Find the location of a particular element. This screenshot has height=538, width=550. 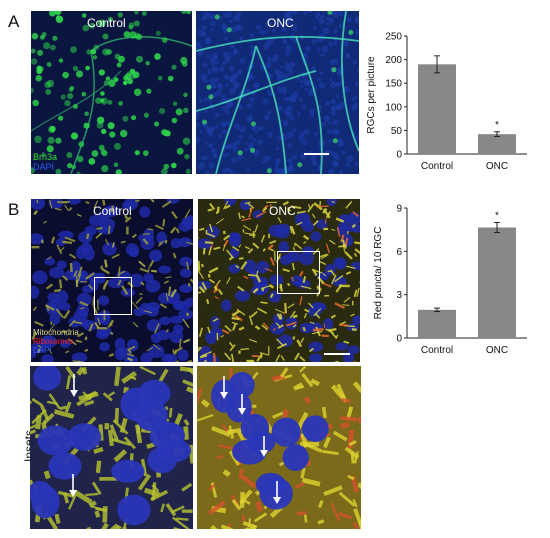

panel-b-onc-label: ONC is located at coordinates (282, 211).